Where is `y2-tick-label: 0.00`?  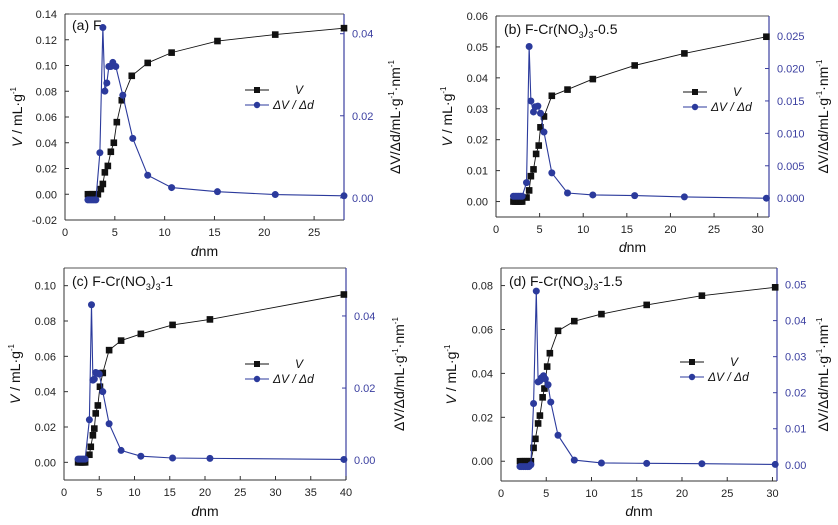 y2-tick-label: 0.00 is located at coordinates (362, 199).